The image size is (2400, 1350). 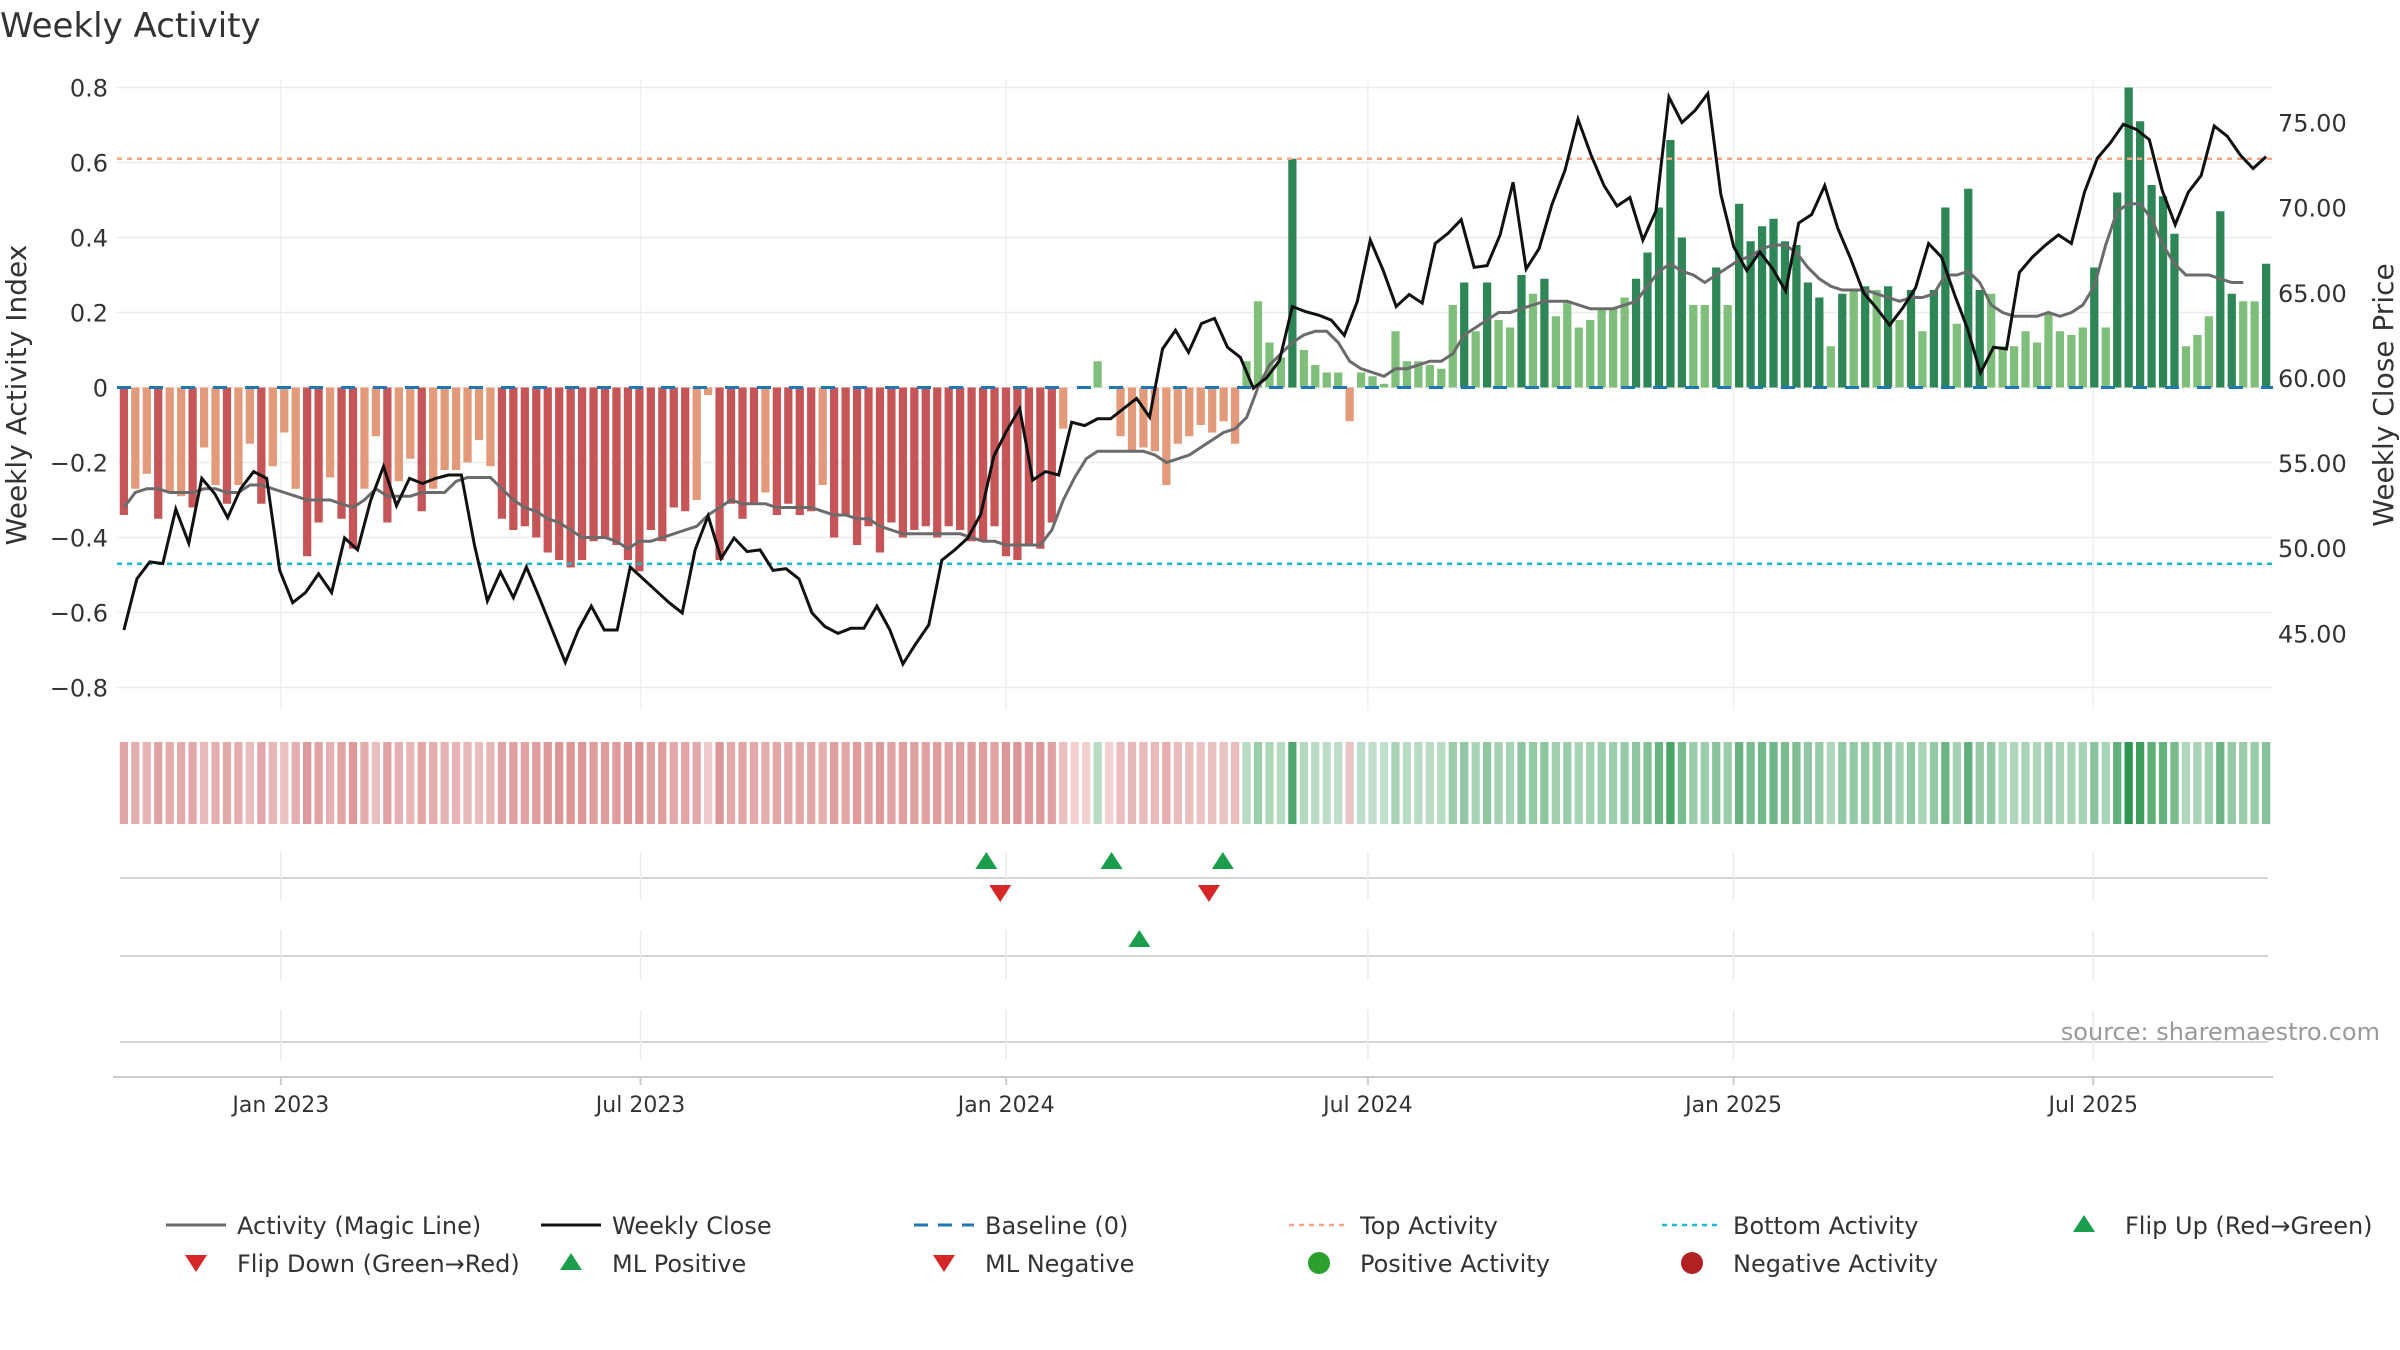 I want to click on right-tick-label: 60.00, so click(x=2312, y=379).